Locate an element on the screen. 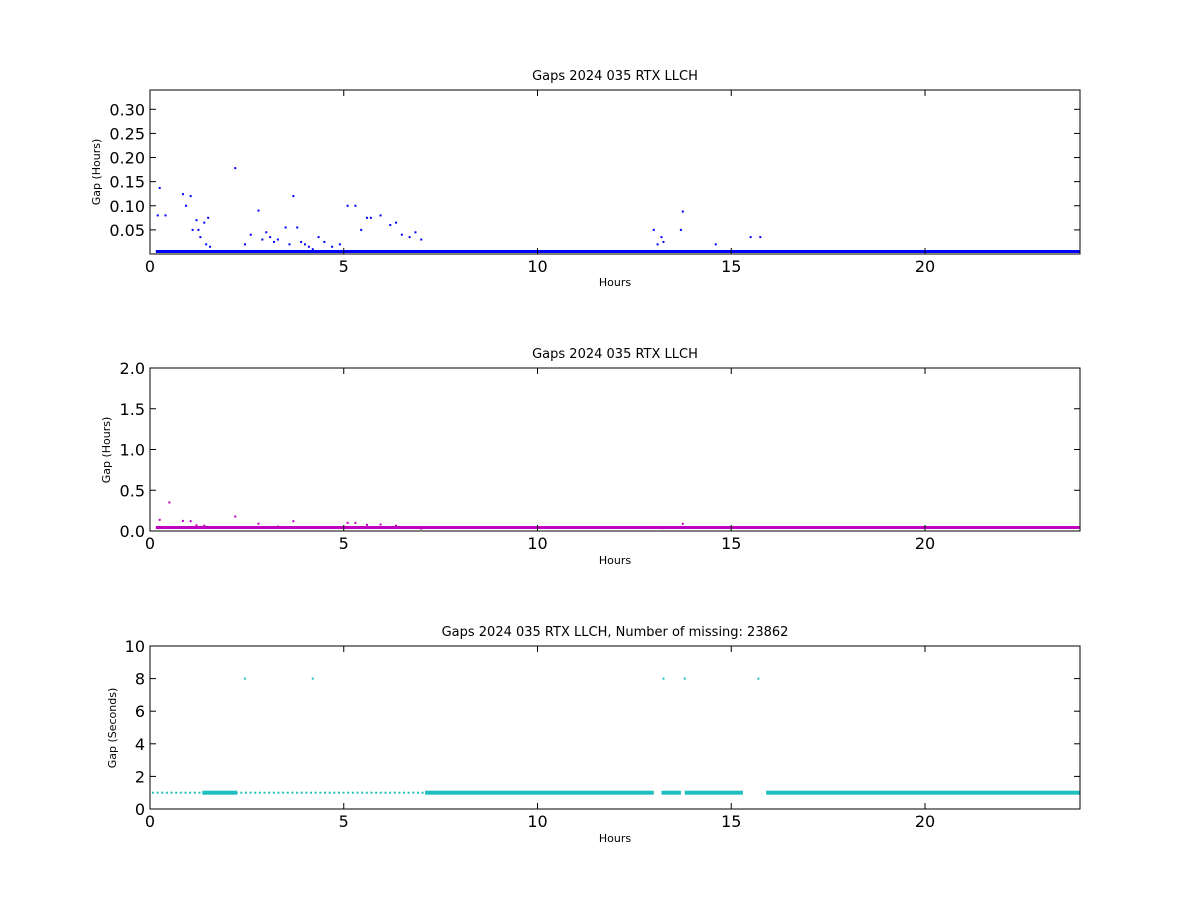  panel-3-x-tick-label: 20 is located at coordinates (925, 821).